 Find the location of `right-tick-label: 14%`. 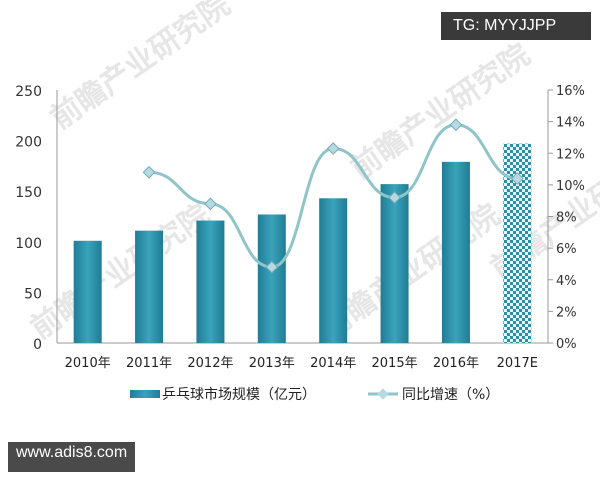

right-tick-label: 14% is located at coordinates (570, 123).